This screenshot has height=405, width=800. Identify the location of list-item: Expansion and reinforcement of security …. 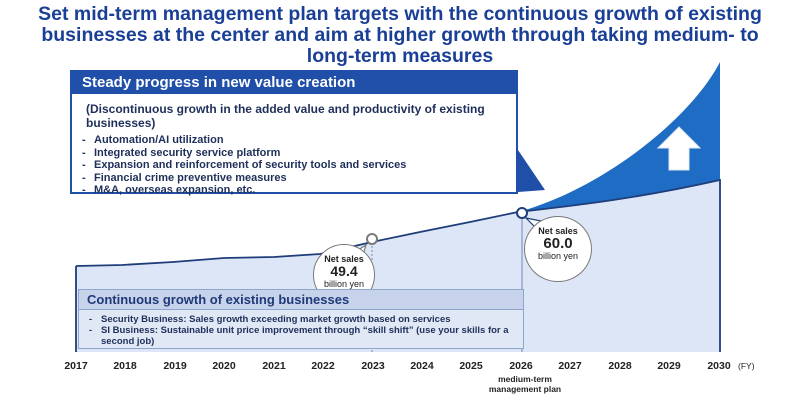
(294, 165).